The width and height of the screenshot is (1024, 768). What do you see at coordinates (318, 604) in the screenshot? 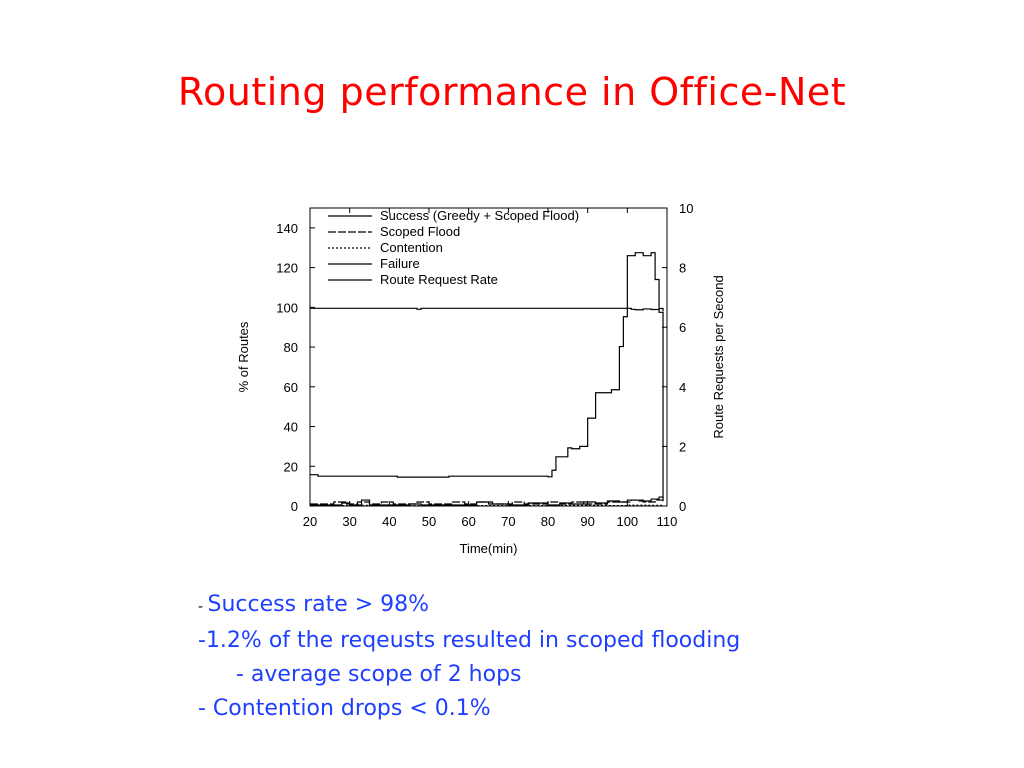
I see `bullet-text: Success rate > 98%` at bounding box center [318, 604].